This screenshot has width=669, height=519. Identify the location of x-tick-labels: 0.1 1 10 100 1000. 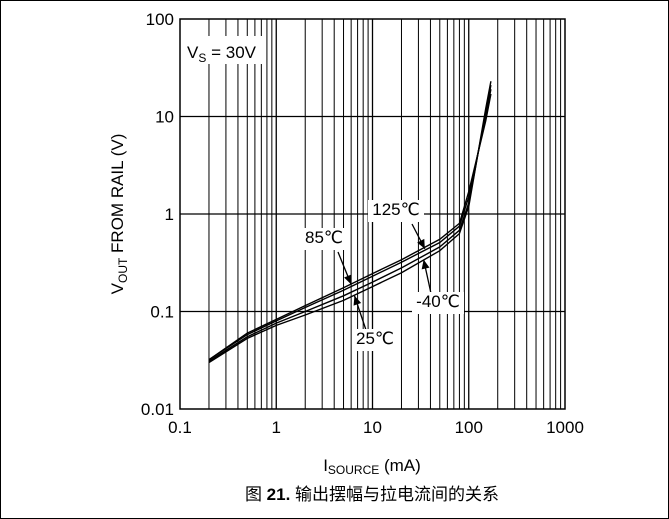
(376, 427).